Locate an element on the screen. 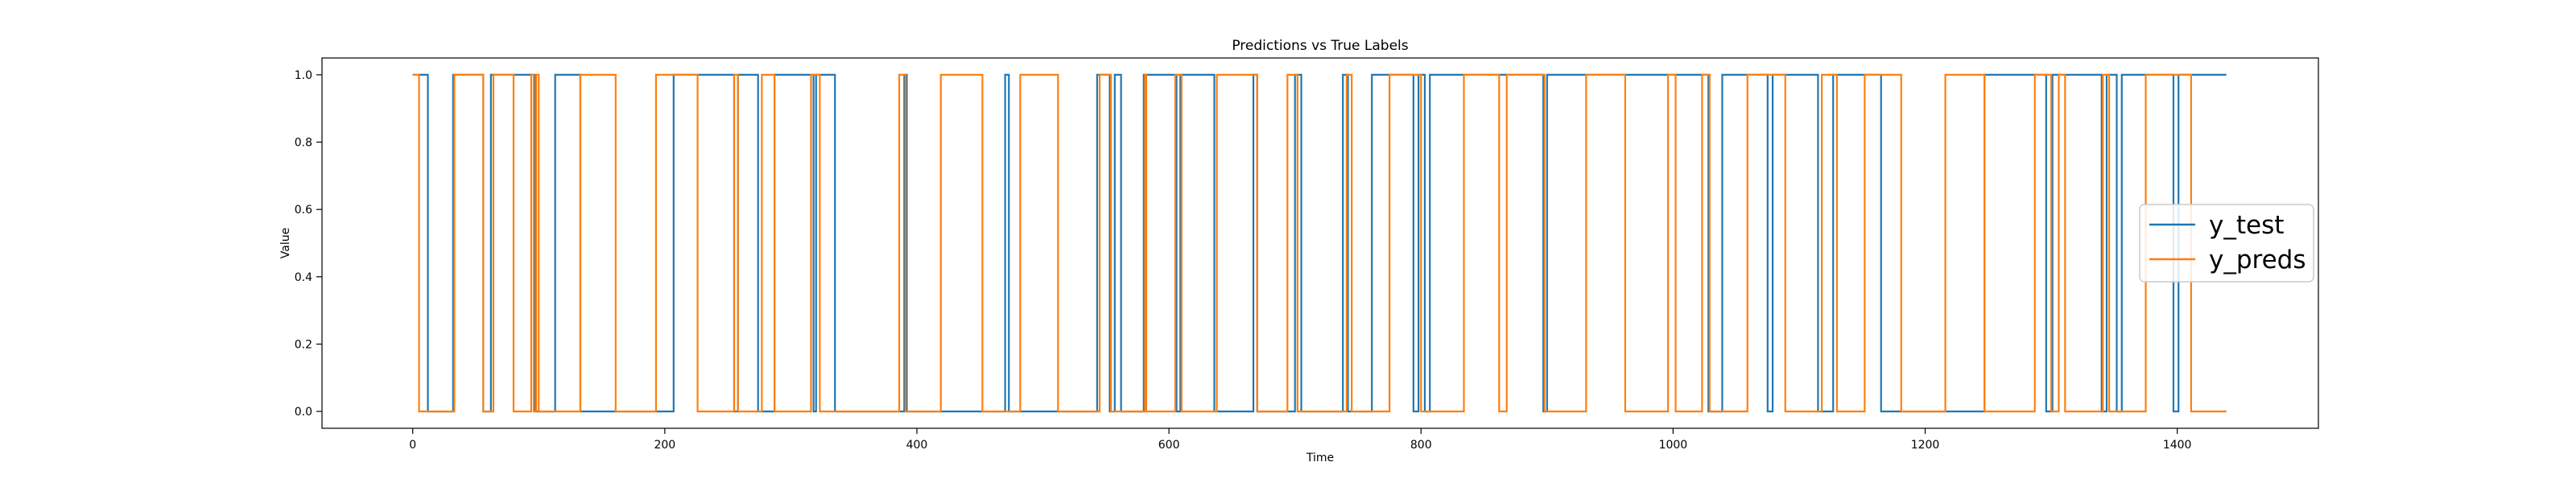  x-axis-label: Time is located at coordinates (1320, 458).